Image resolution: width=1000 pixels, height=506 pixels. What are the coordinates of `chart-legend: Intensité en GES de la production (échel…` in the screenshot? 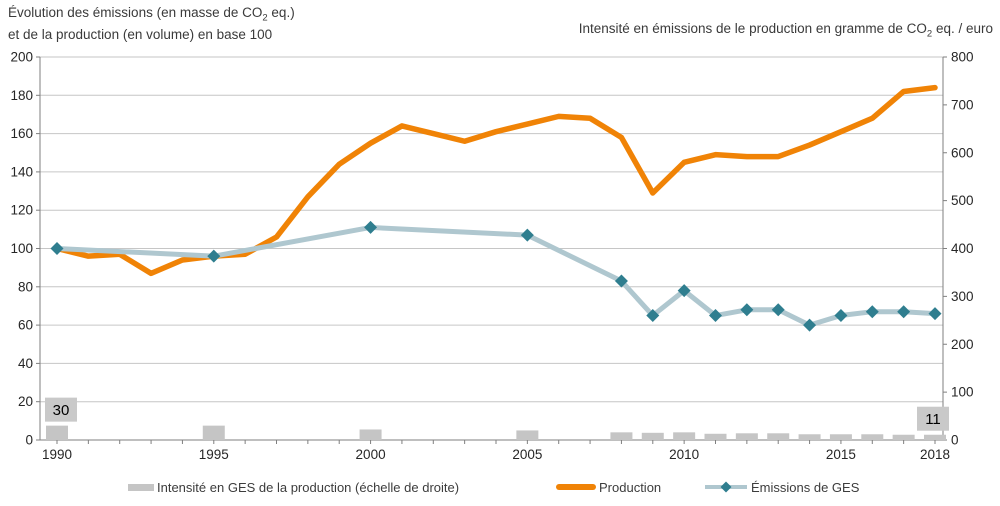 It's located at (500, 489).